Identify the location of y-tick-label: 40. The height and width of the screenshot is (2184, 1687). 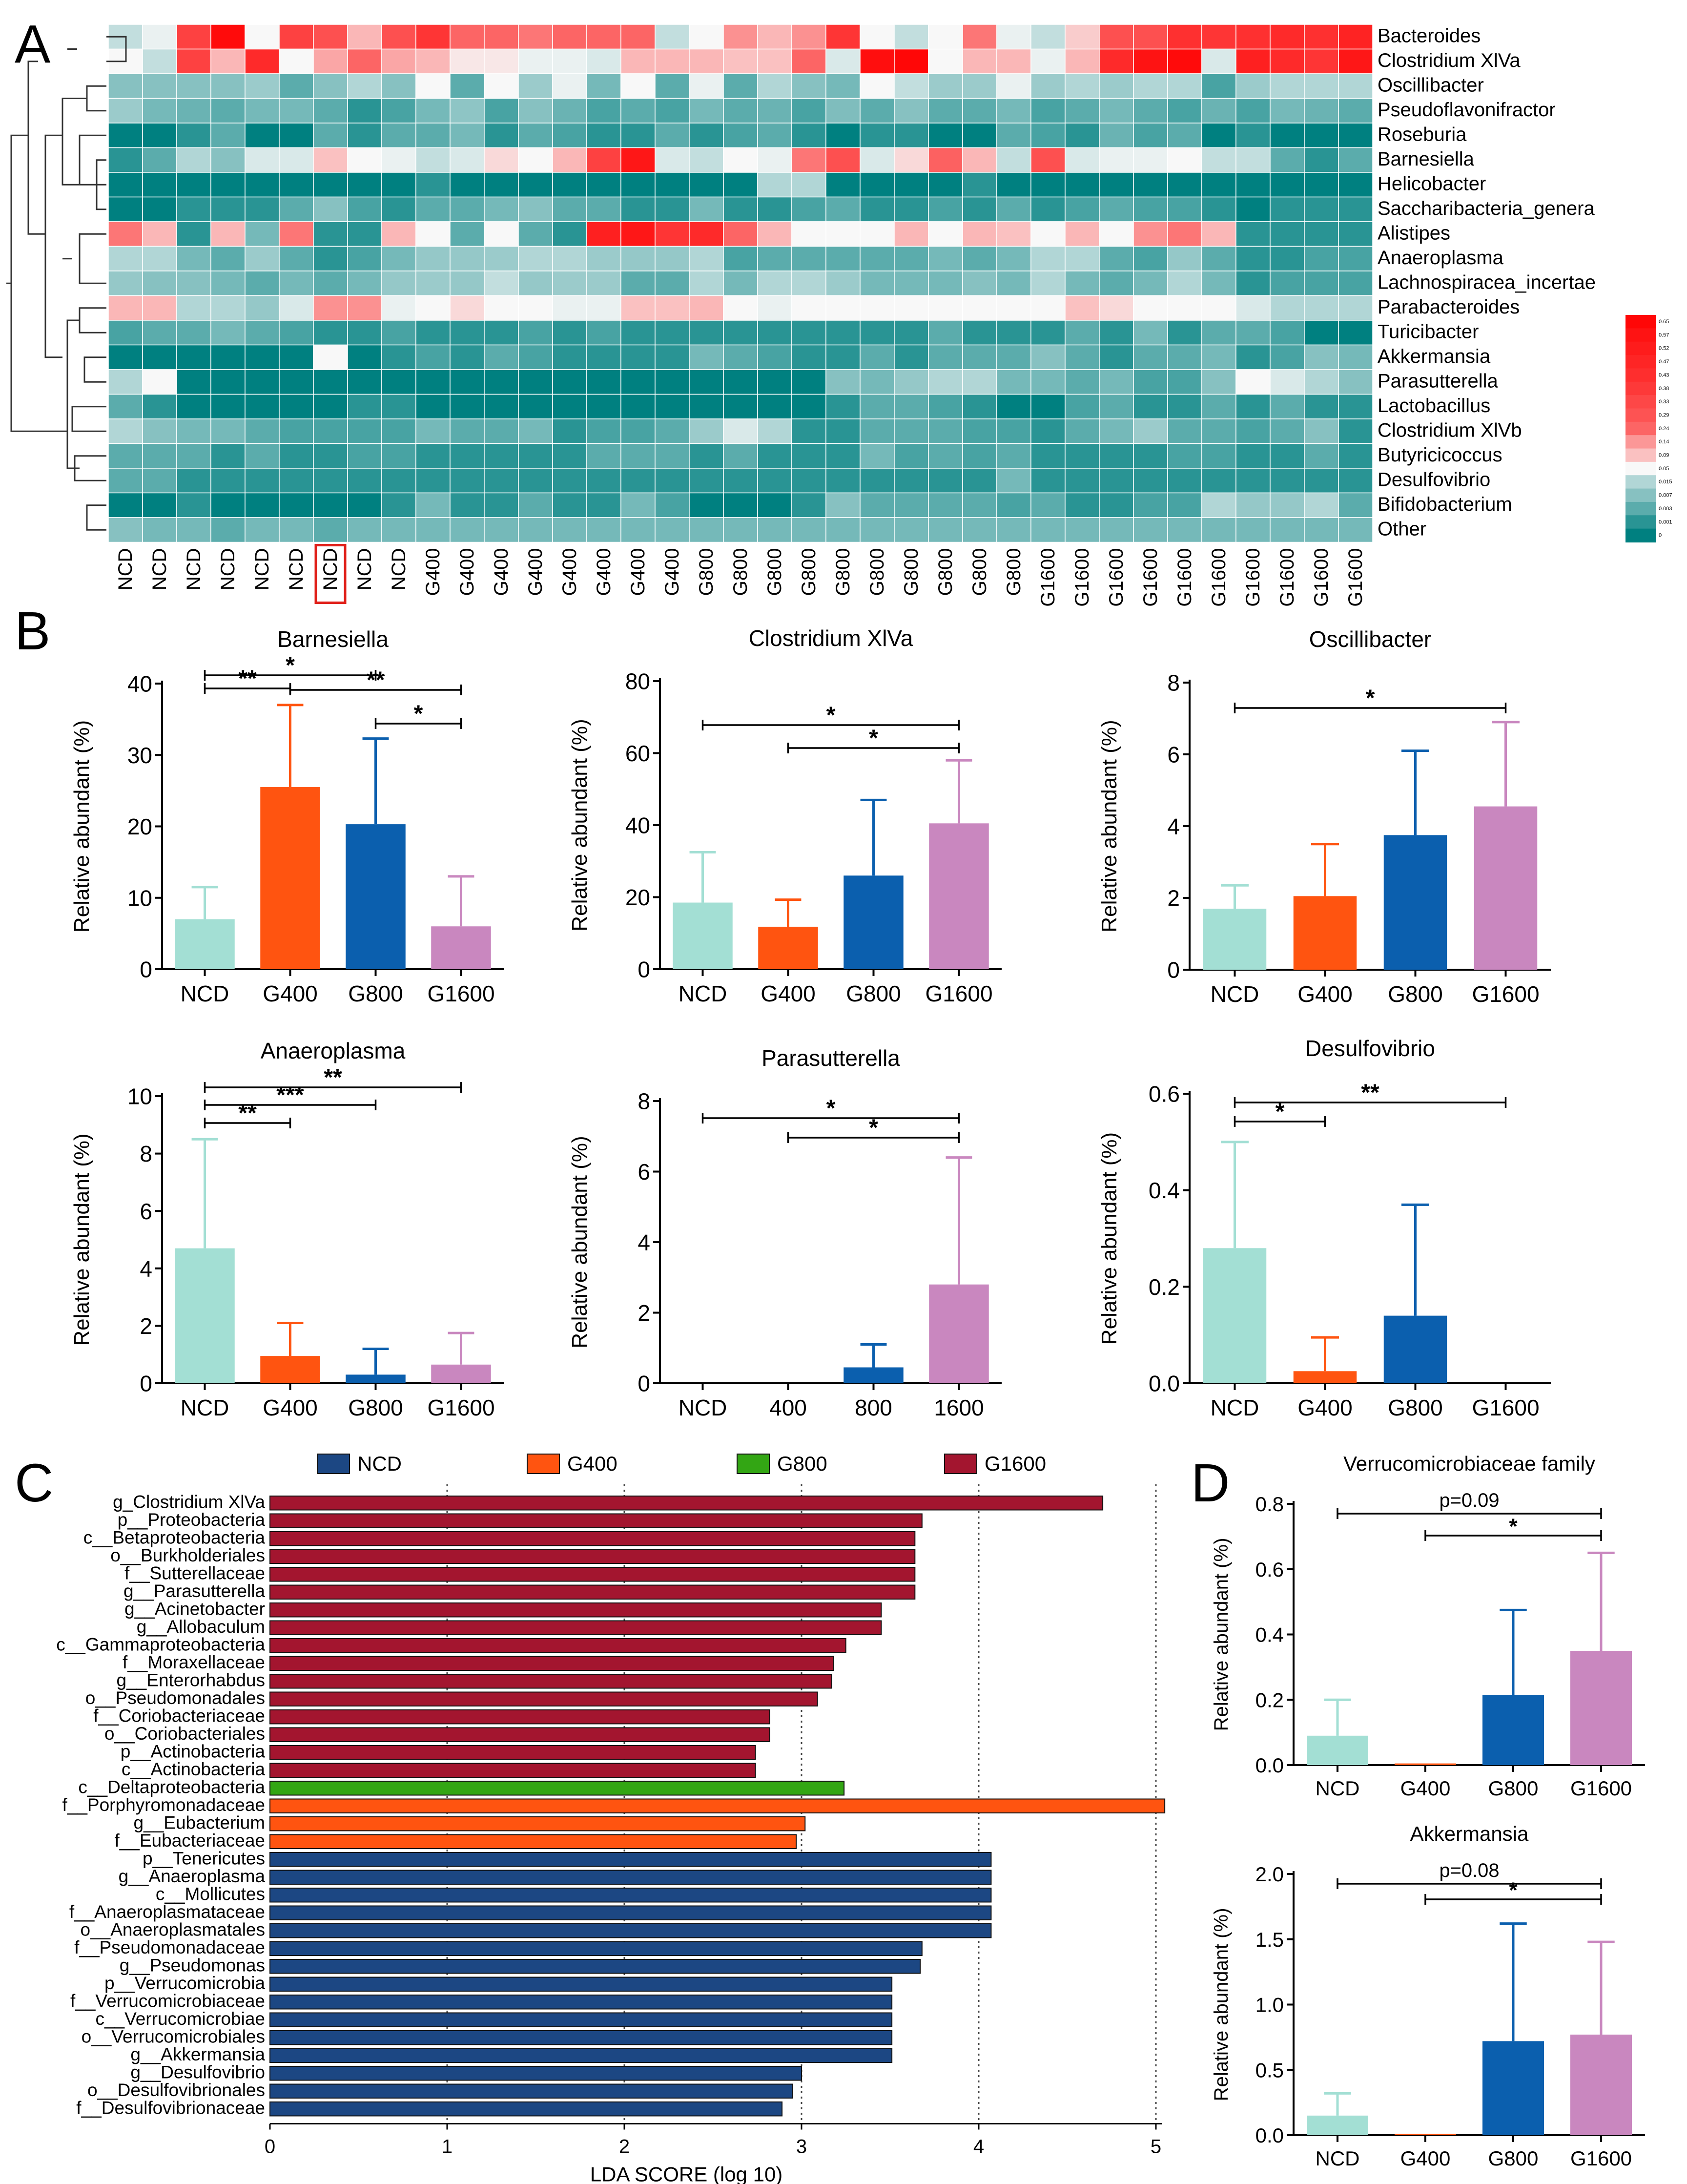
(139, 684).